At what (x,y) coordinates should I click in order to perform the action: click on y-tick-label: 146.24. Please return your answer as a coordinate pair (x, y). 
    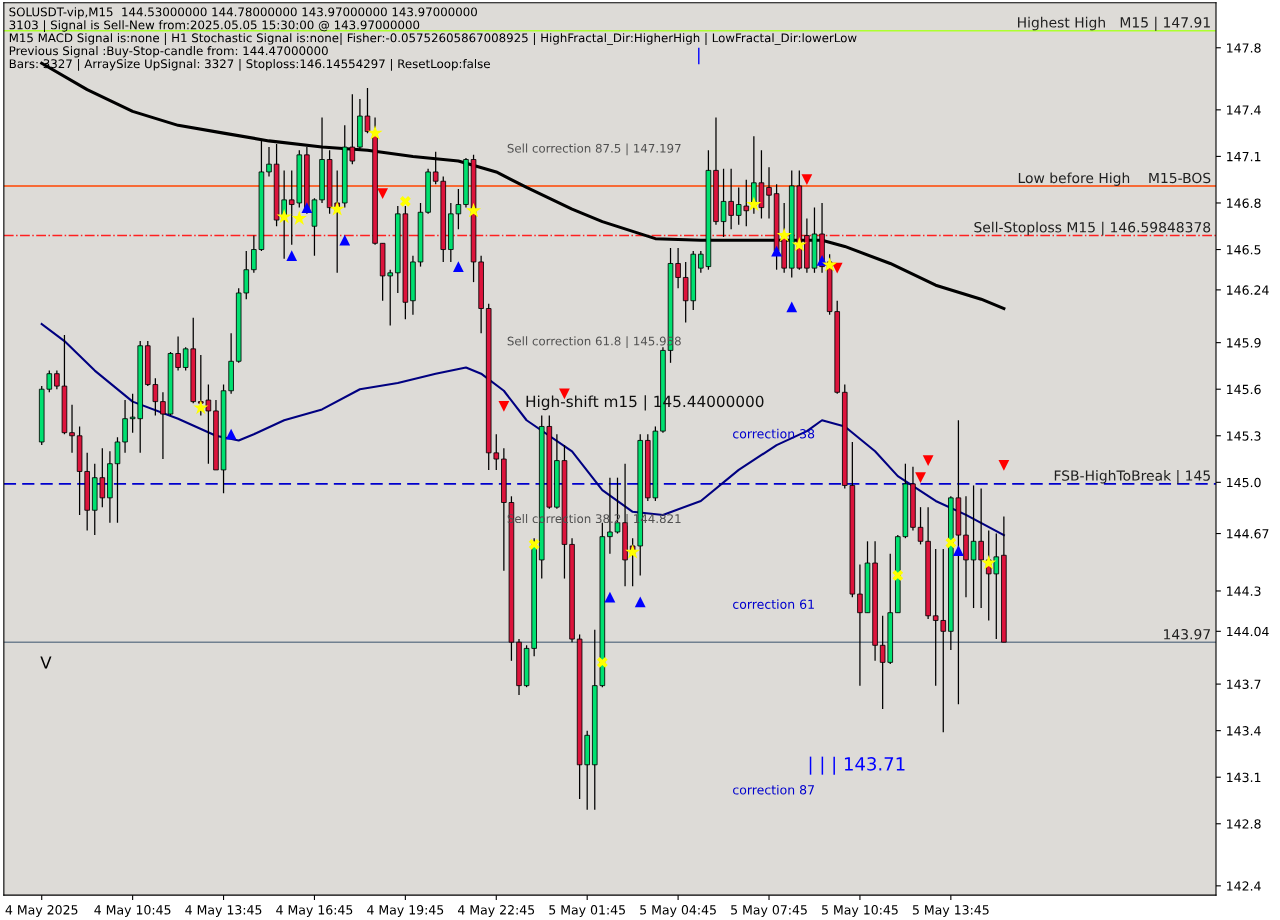
    Looking at the image, I should click on (1248, 290).